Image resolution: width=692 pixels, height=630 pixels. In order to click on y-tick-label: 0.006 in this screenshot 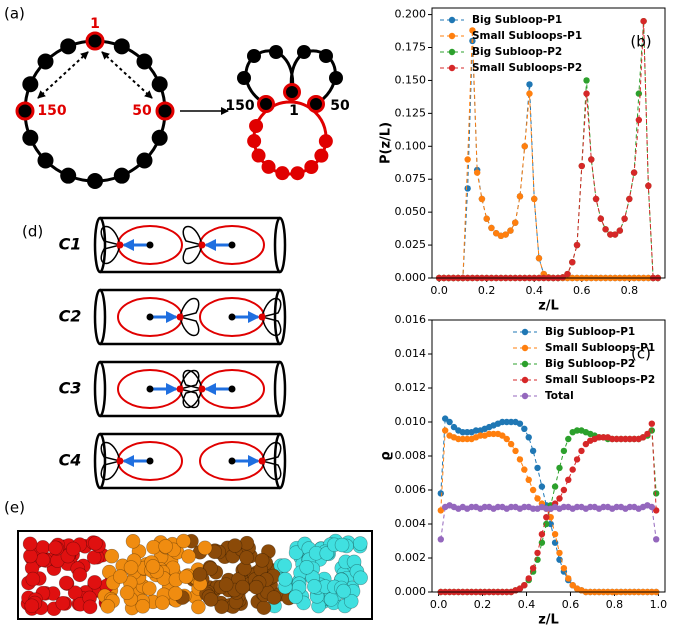, I will do `click(411, 489)`.